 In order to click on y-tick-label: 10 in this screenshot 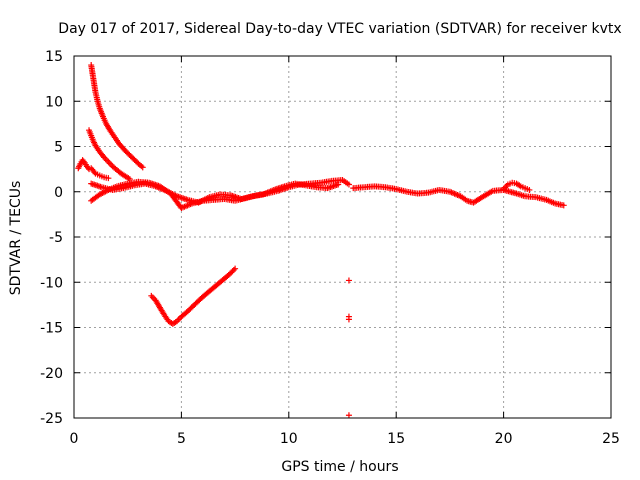, I will do `click(54, 102)`.